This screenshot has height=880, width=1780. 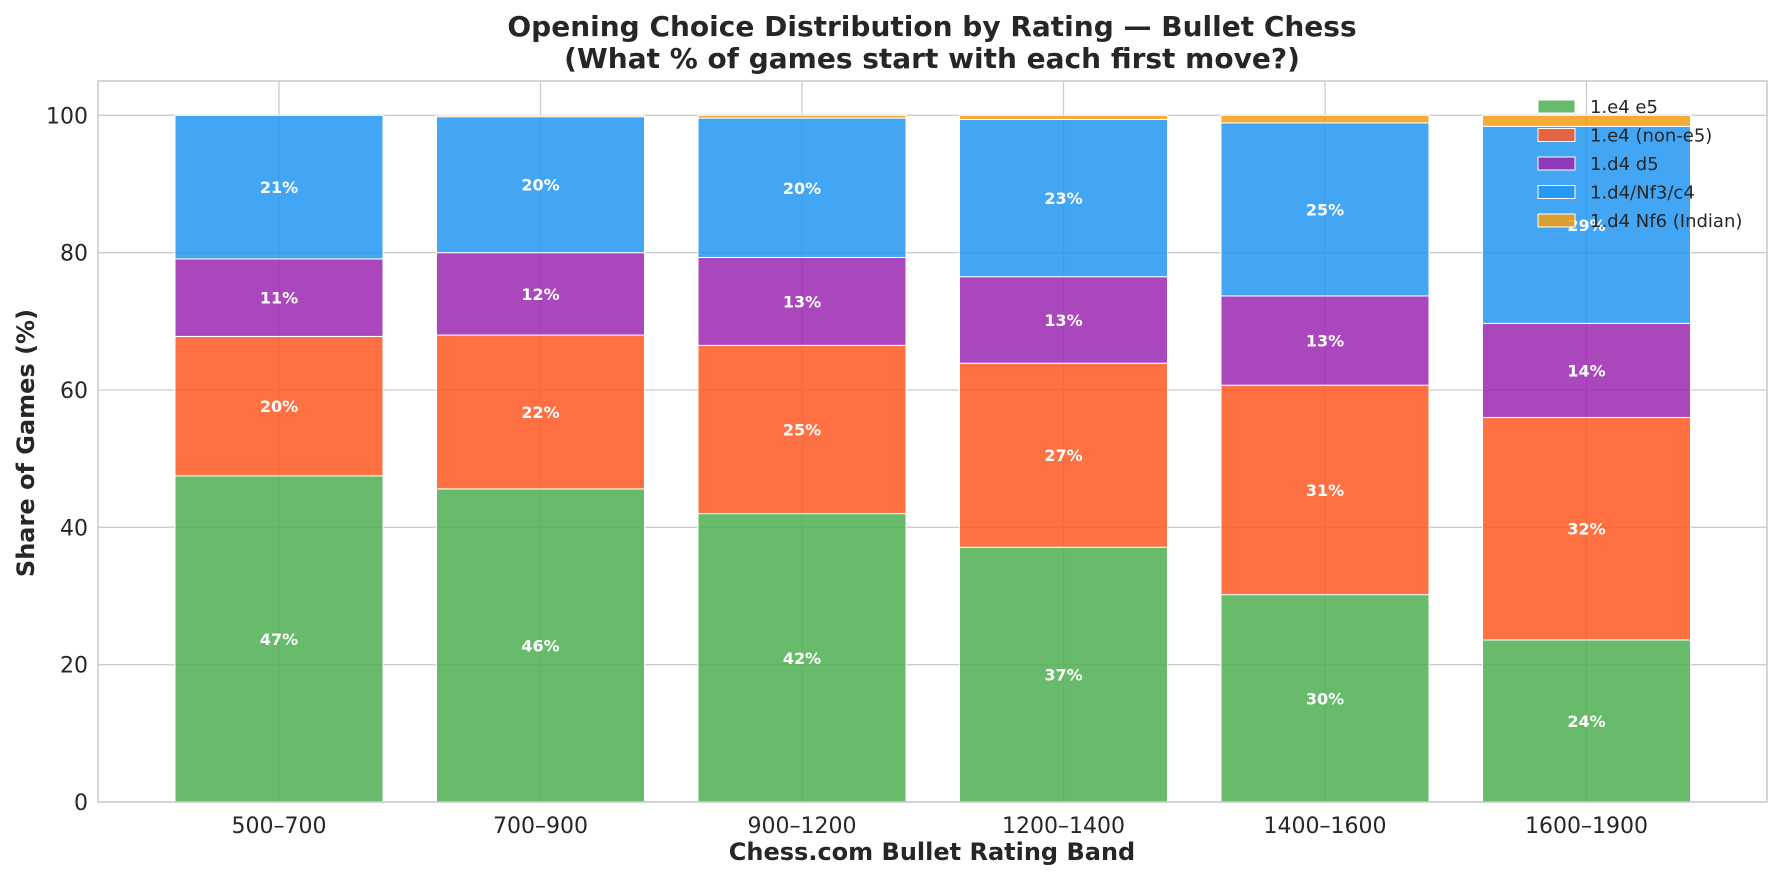 I want to click on legend-label: 1.e4 e5, so click(x=1624, y=107).